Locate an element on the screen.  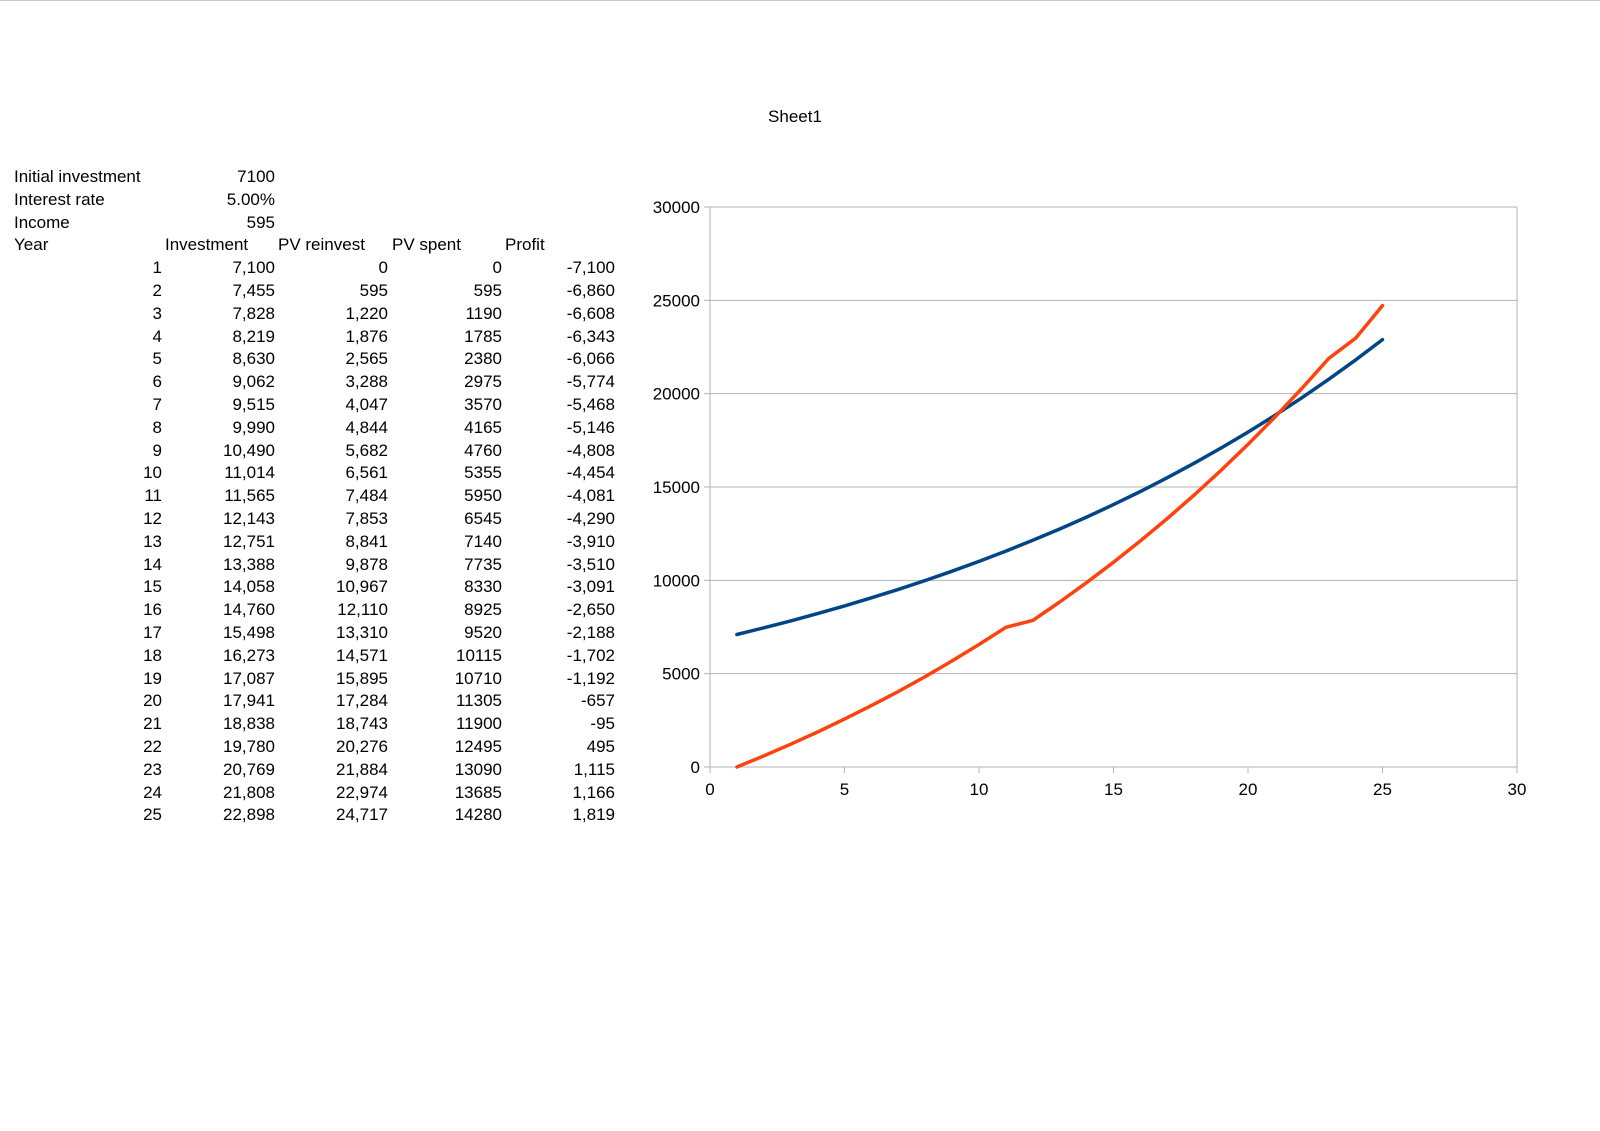
param-value: 7100 is located at coordinates (256, 176).